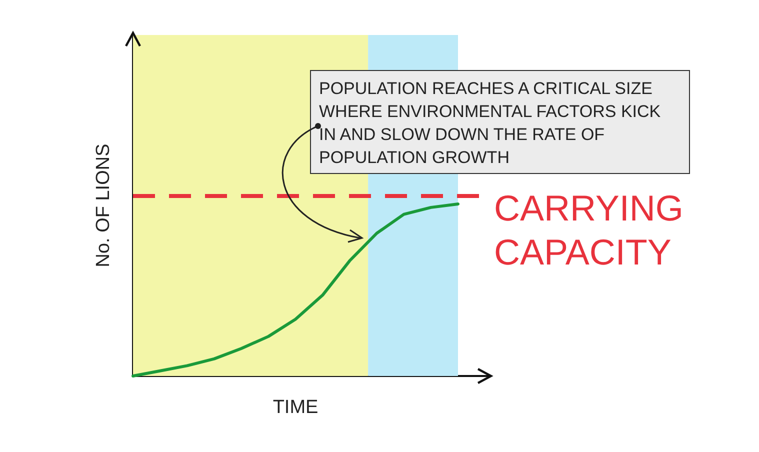 This screenshot has height=452, width=759. Describe the element at coordinates (103, 206) in the screenshot. I see `y-axis-title: No. OF LIONS` at that location.